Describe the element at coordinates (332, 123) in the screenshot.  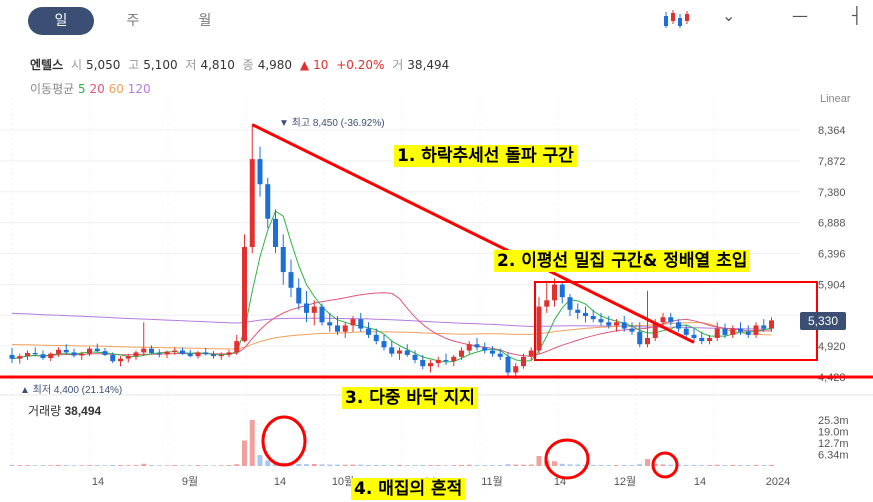
I see `high-marker: ▼ 최고 8,450 (-36.92%)` at that location.